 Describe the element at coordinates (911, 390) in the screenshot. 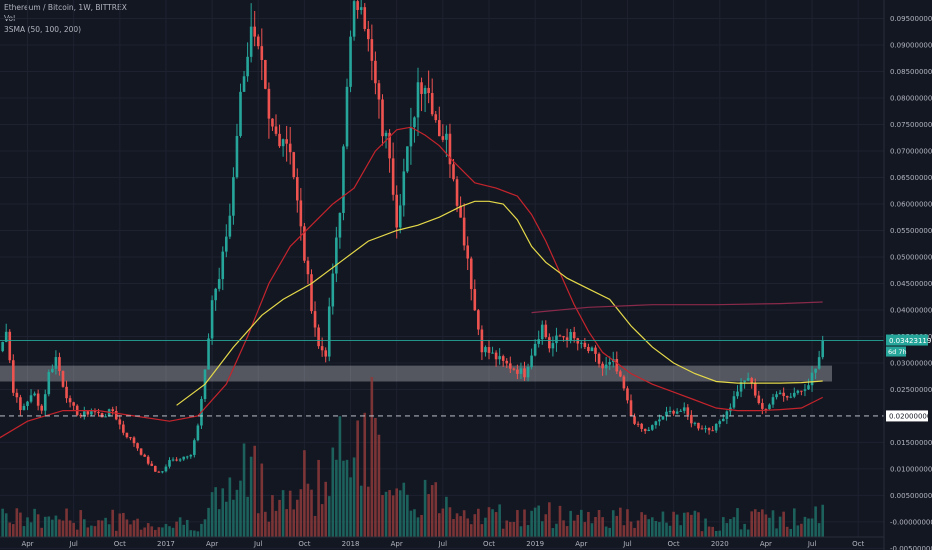

I see `price-tick-label: 0.02500000` at that location.